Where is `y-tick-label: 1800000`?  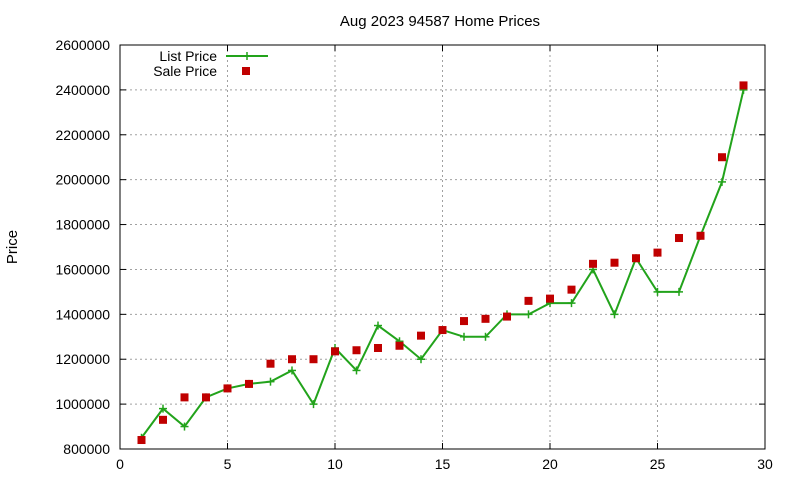 y-tick-label: 1800000 is located at coordinates (82, 225).